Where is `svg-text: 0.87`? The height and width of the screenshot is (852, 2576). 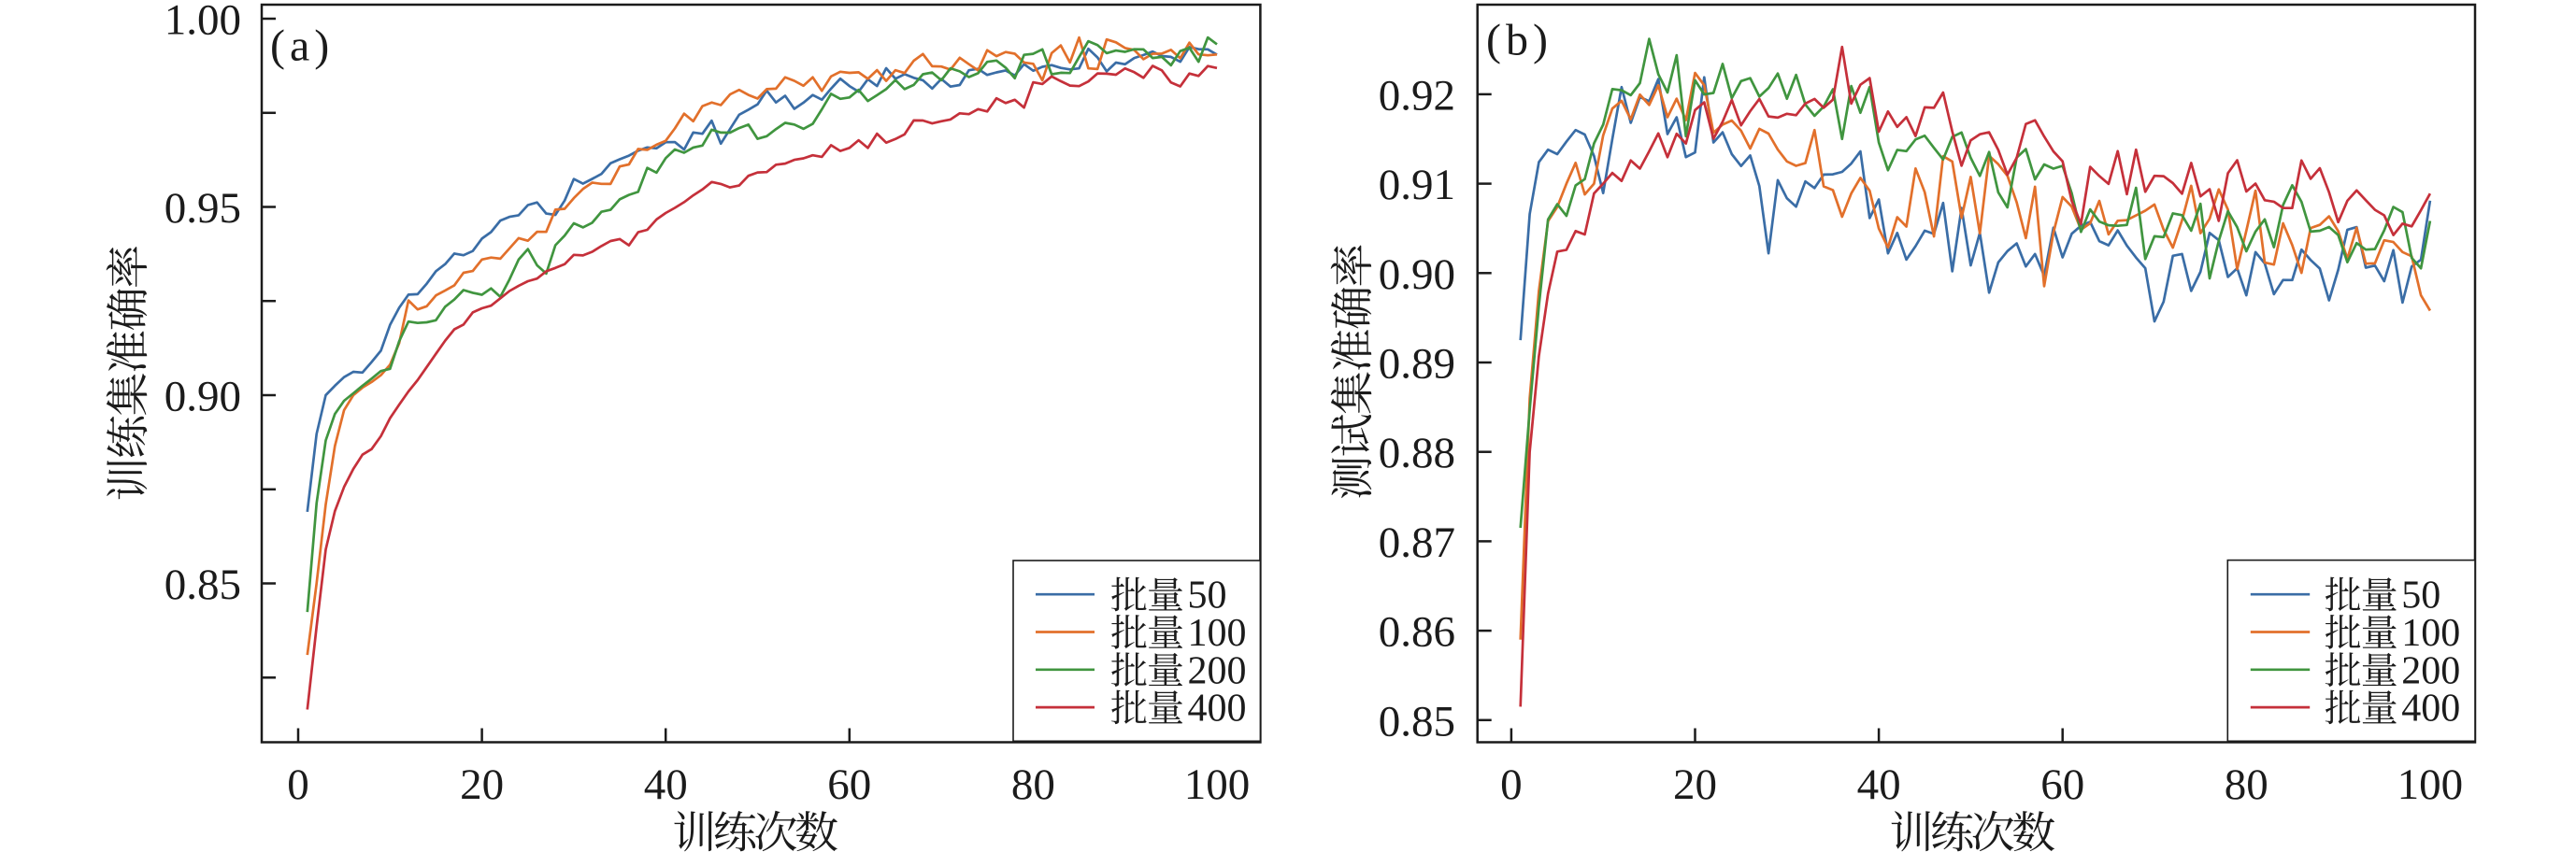
svg-text: 0.87 is located at coordinates (1417, 542).